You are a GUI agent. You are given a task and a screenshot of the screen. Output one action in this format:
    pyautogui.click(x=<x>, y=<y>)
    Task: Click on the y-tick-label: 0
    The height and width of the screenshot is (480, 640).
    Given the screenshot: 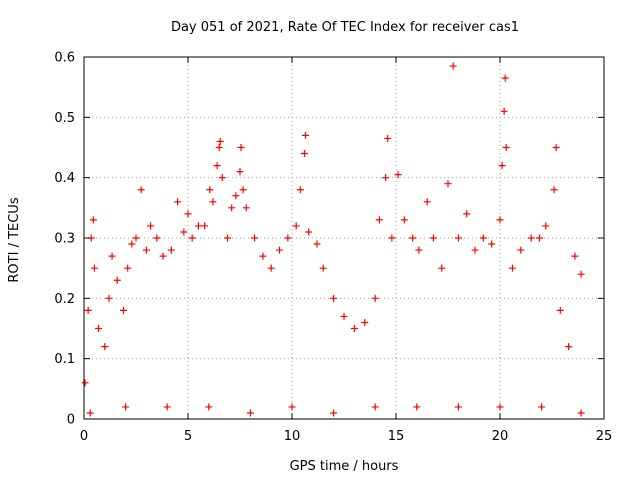 What is the action you would take?
    pyautogui.click(x=71, y=420)
    